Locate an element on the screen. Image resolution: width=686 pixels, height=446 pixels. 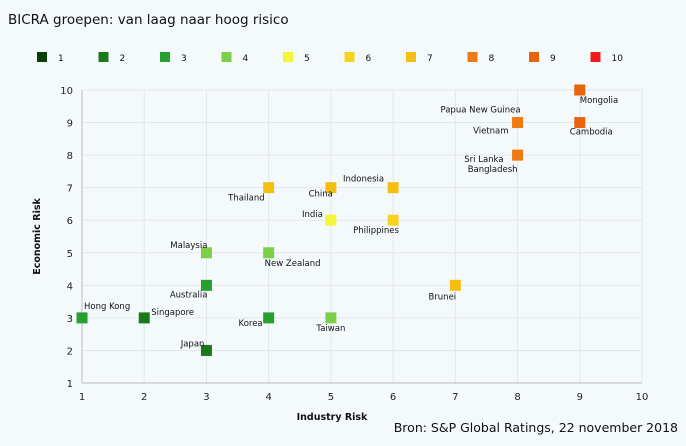
x-tick-label: 7 is located at coordinates (455, 397).